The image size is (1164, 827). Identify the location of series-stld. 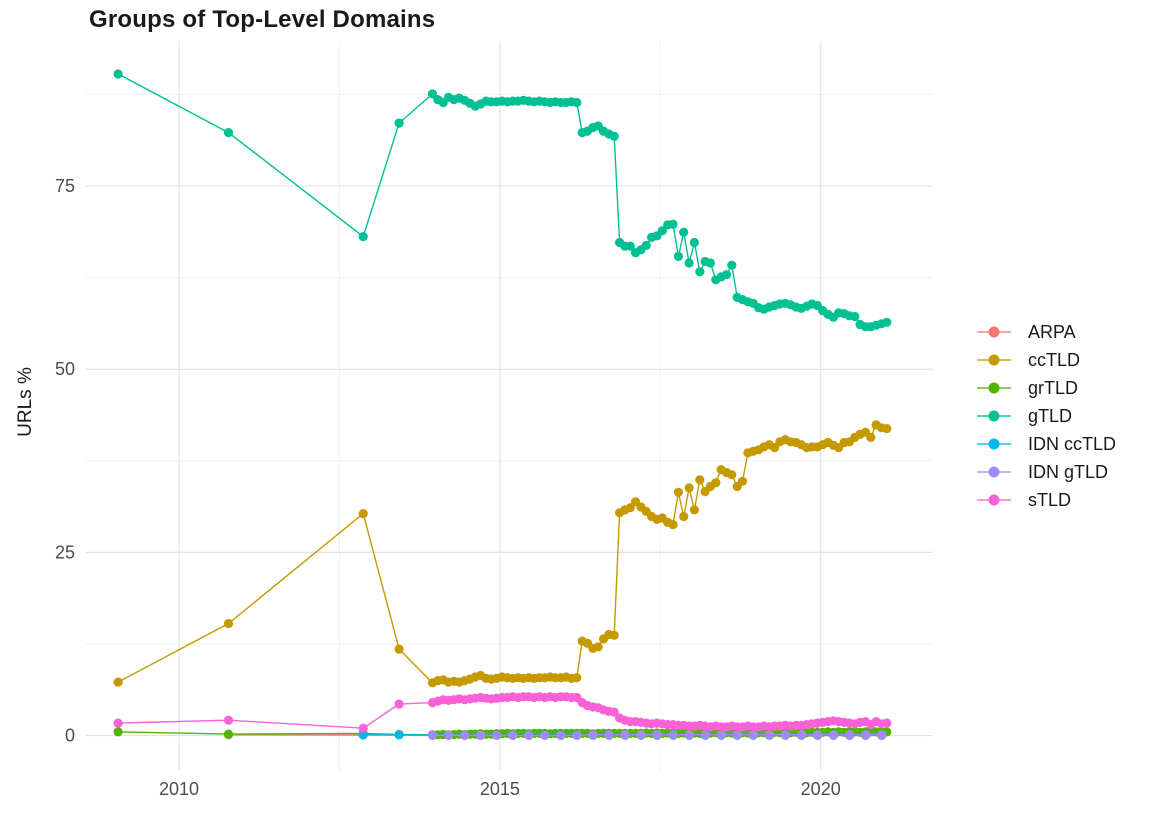
(502, 712).